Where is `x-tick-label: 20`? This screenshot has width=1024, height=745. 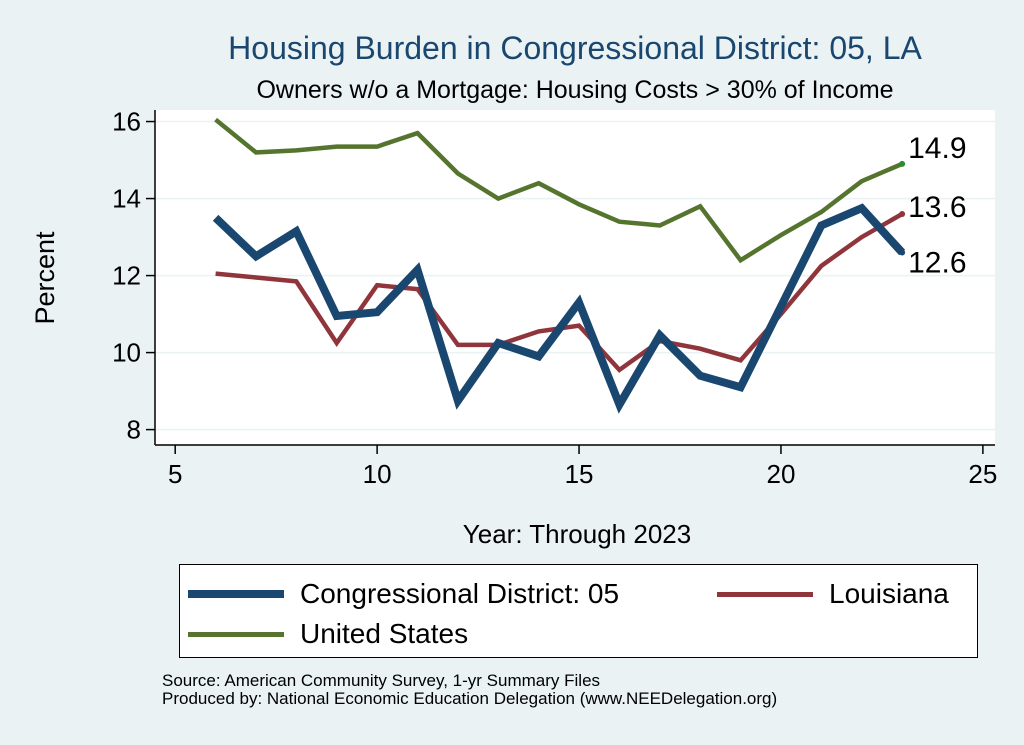 x-tick-label: 20 is located at coordinates (781, 474).